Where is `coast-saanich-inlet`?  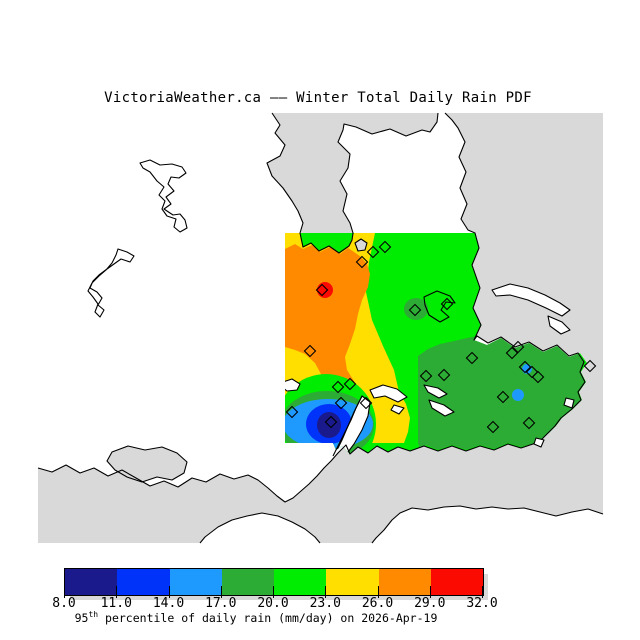 coast-saanich-inlet is located at coordinates (352, 183).